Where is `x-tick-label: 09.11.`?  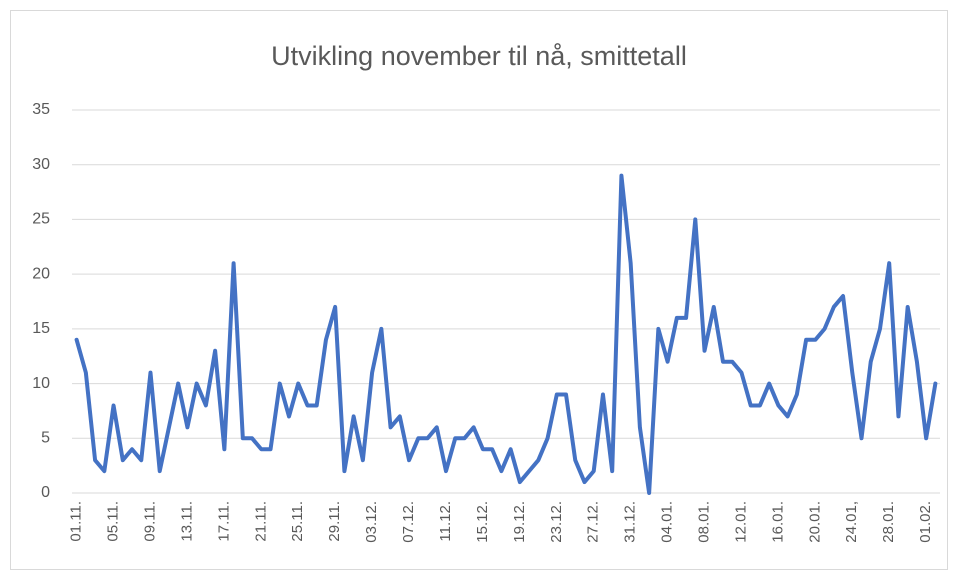
x-tick-label: 09.11. is located at coordinates (149, 521).